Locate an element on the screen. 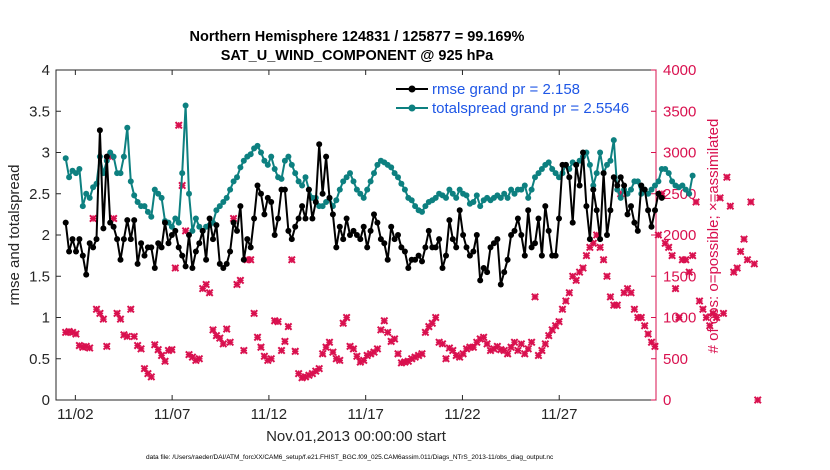  y-axis-left: 0 0.5 1 1.5 2 2.5 3 3.5 4 is located at coordinates (45, 235).